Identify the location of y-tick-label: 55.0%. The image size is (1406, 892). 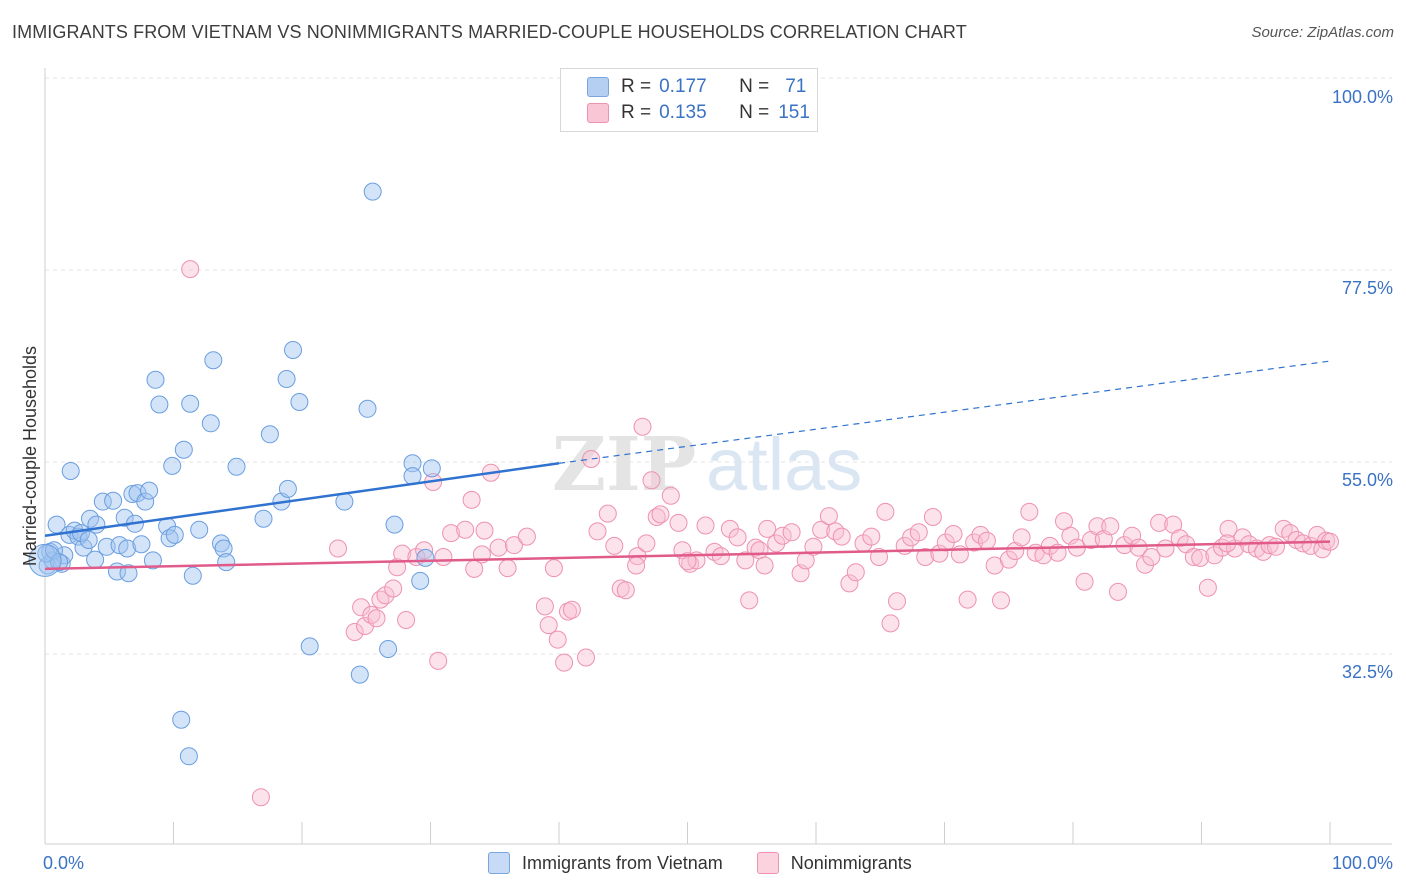
(1367, 480).